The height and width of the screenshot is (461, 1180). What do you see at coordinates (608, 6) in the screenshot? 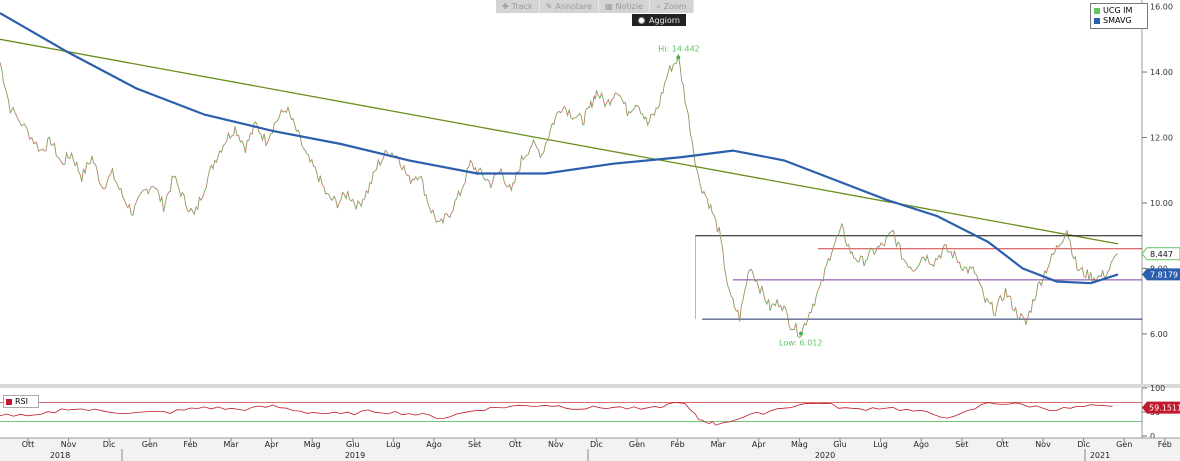
I see `news-icon: ▦` at bounding box center [608, 6].